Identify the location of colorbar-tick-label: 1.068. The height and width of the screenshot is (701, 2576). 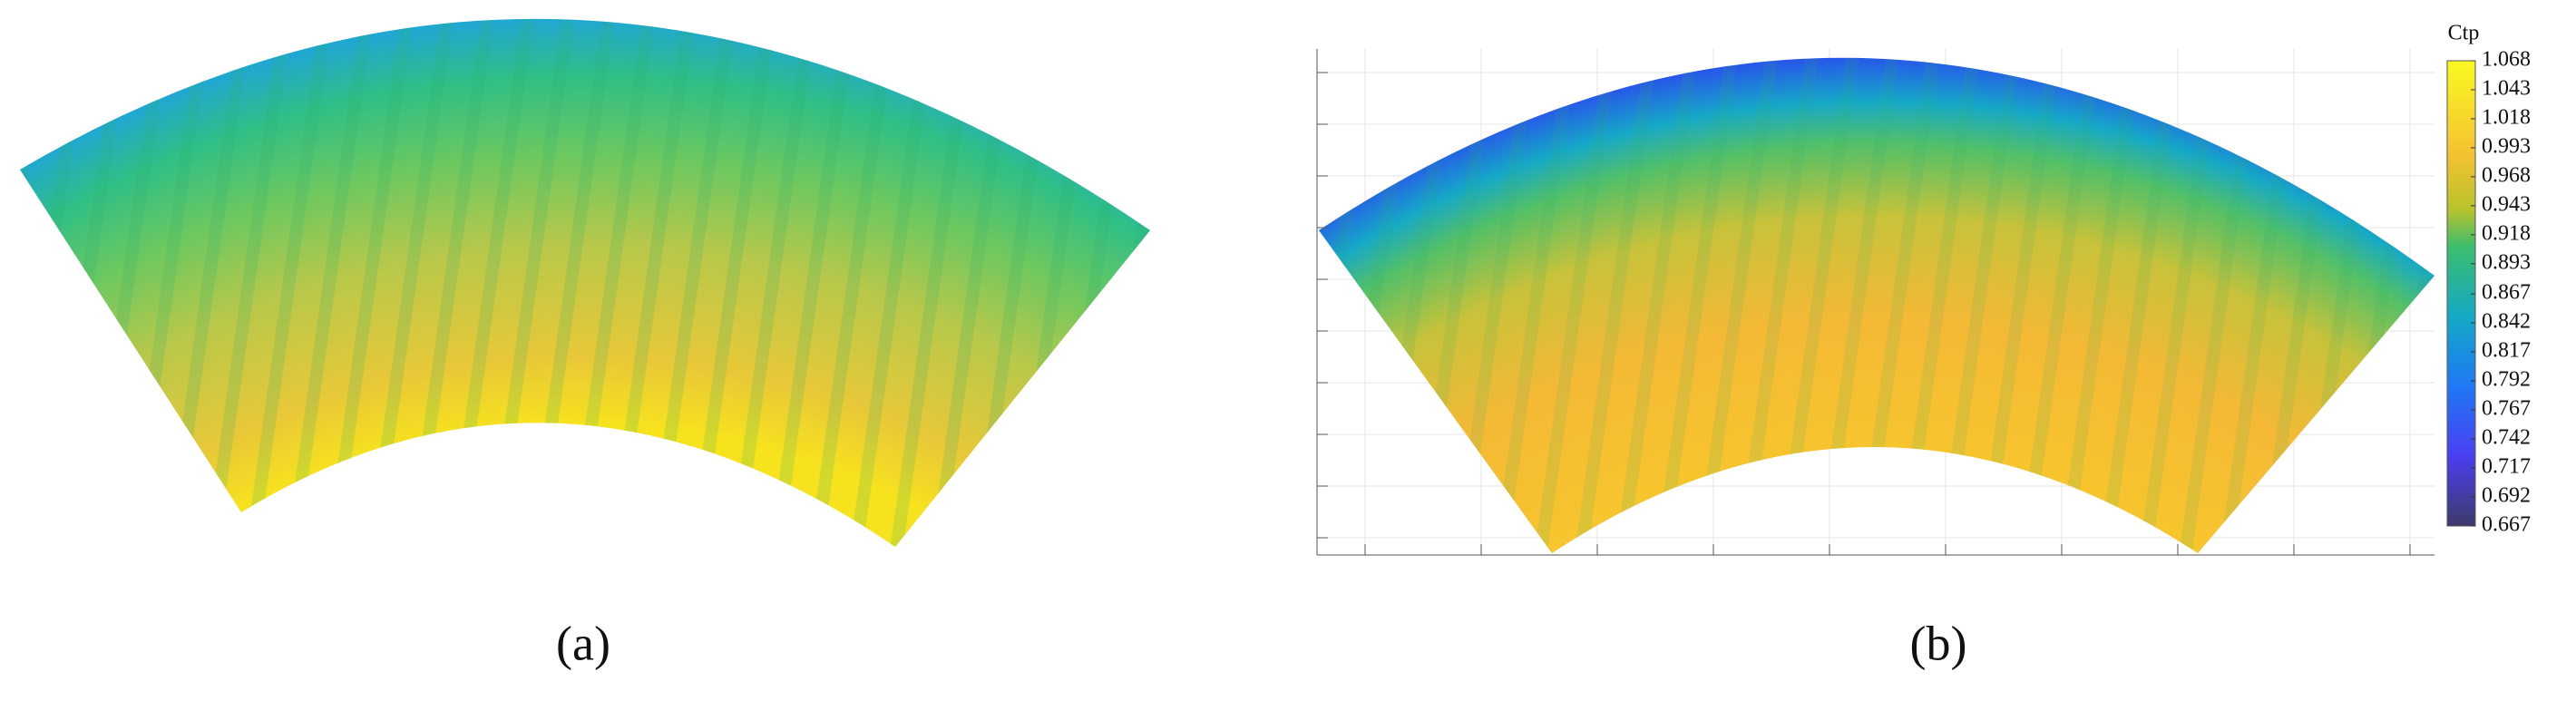
(2506, 60).